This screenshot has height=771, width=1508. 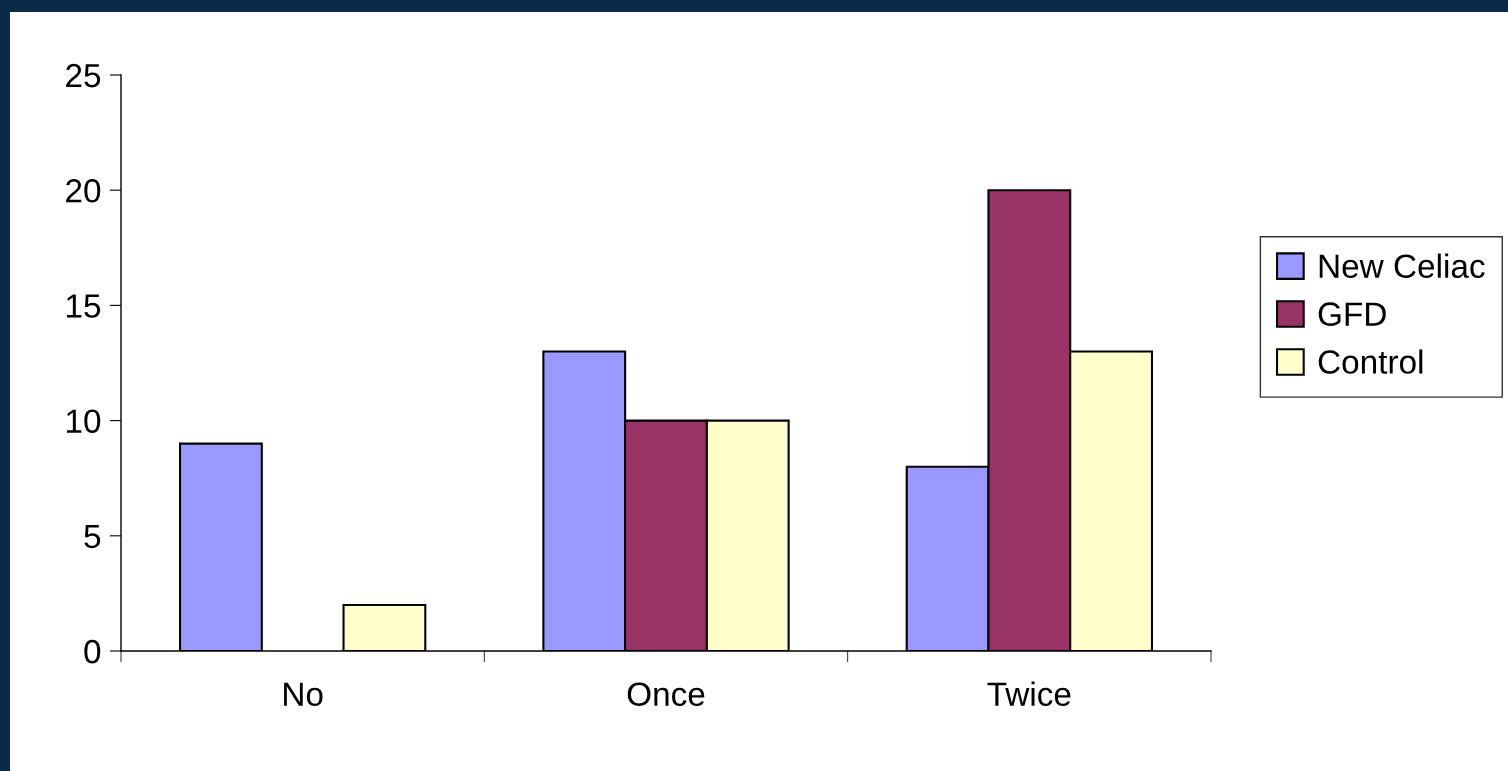 What do you see at coordinates (1402, 266) in the screenshot?
I see `legend-label: New Celiac` at bounding box center [1402, 266].